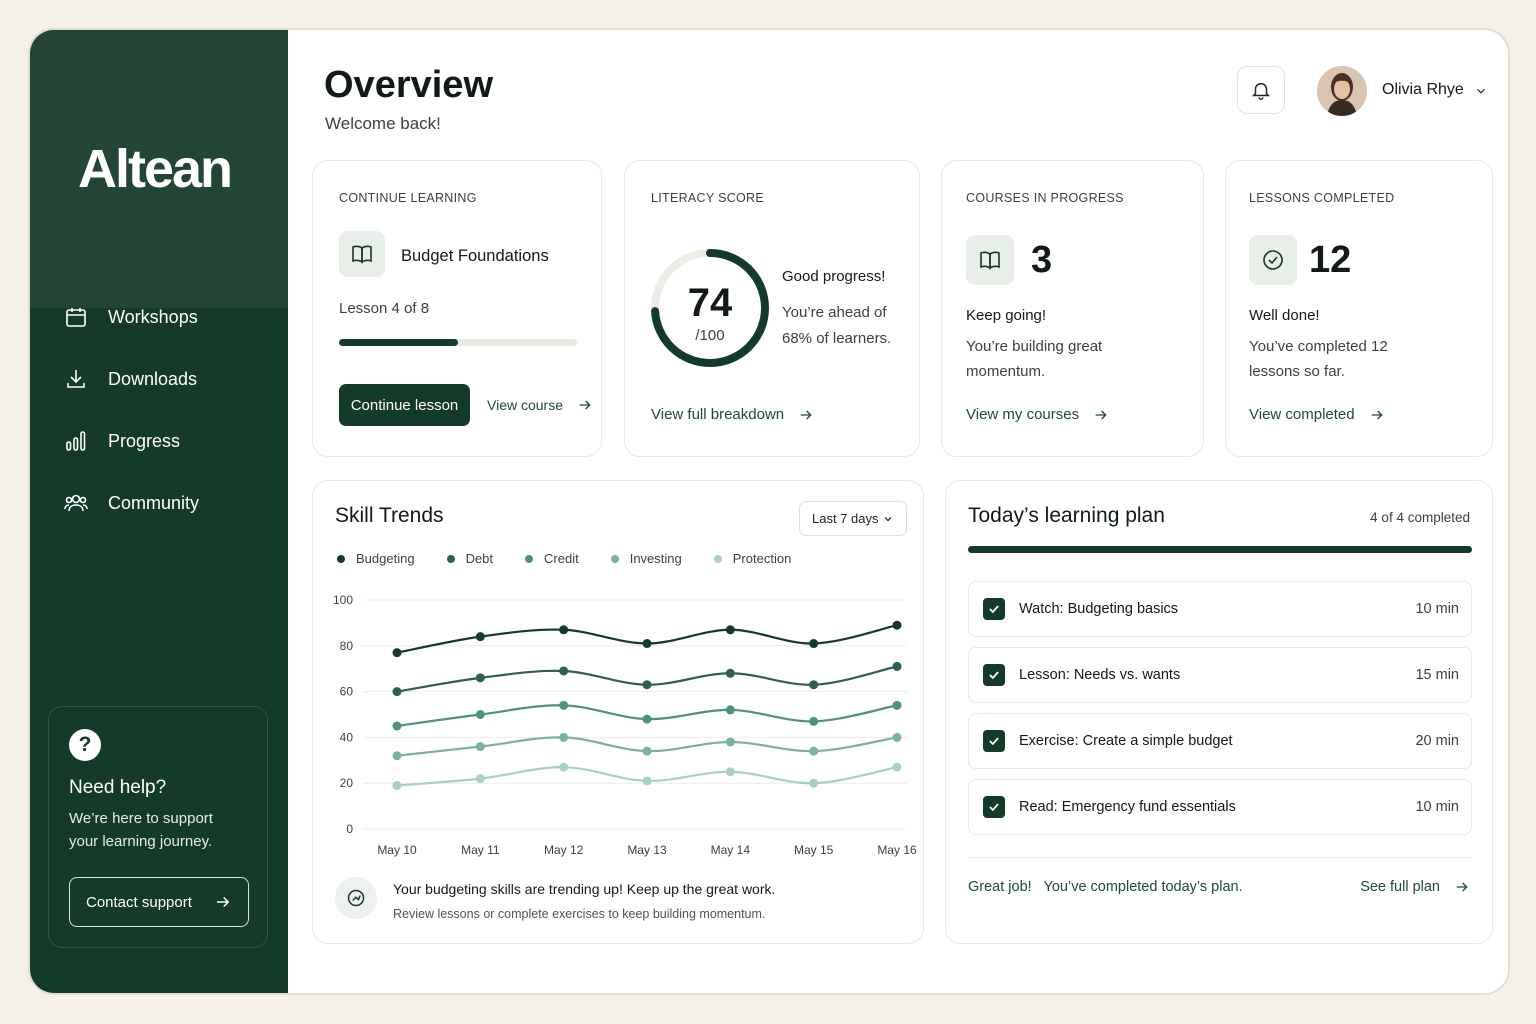 This screenshot has height=1024, width=1536. Describe the element at coordinates (1101, 414) in the screenshot. I see `arrow-right-icon` at that location.